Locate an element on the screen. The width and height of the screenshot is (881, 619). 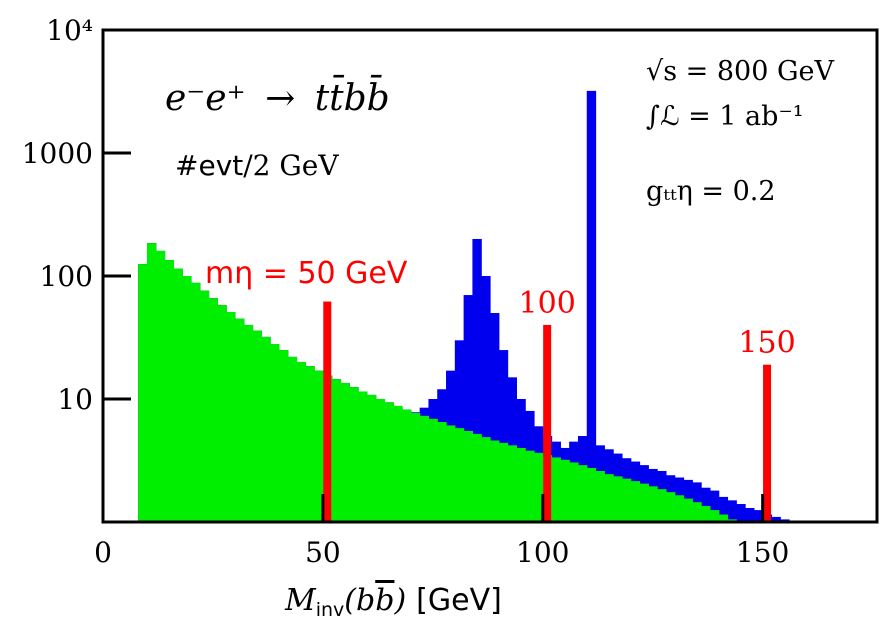
x-tick-label: 50 is located at coordinates (323, 552).